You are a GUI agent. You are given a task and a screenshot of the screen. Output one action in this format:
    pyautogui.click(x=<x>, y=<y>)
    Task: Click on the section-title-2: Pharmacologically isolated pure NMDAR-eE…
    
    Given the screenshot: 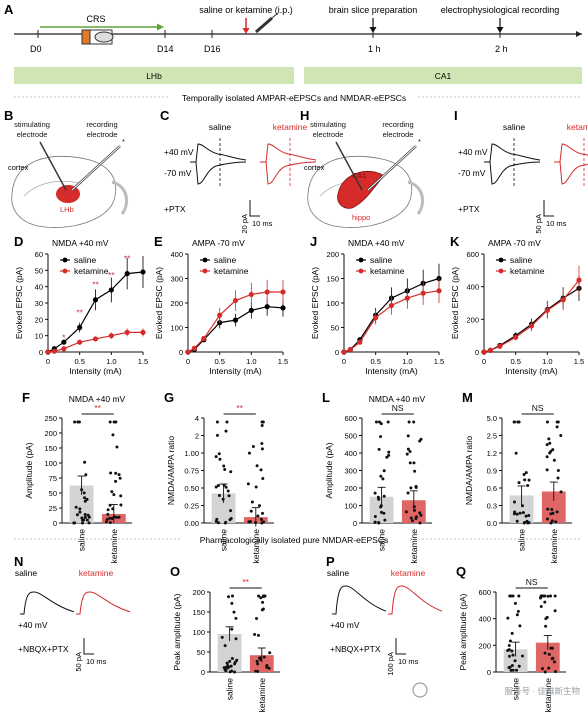 What is the action you would take?
    pyautogui.click(x=294, y=540)
    